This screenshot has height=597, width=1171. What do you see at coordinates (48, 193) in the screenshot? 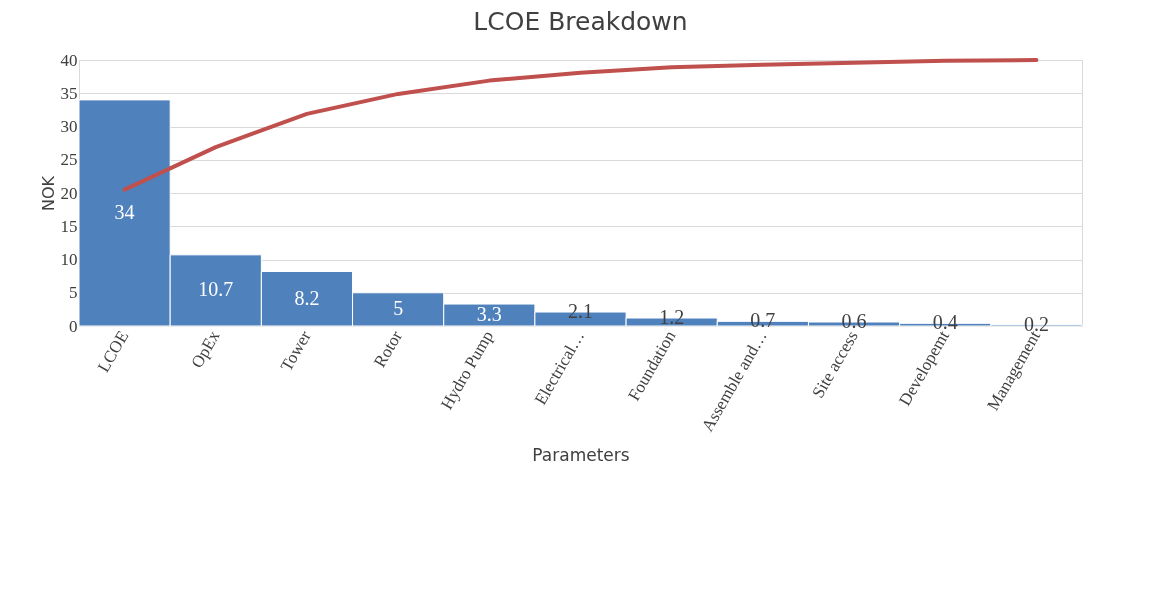
I see `y-axis-title: NOK` at bounding box center [48, 193].